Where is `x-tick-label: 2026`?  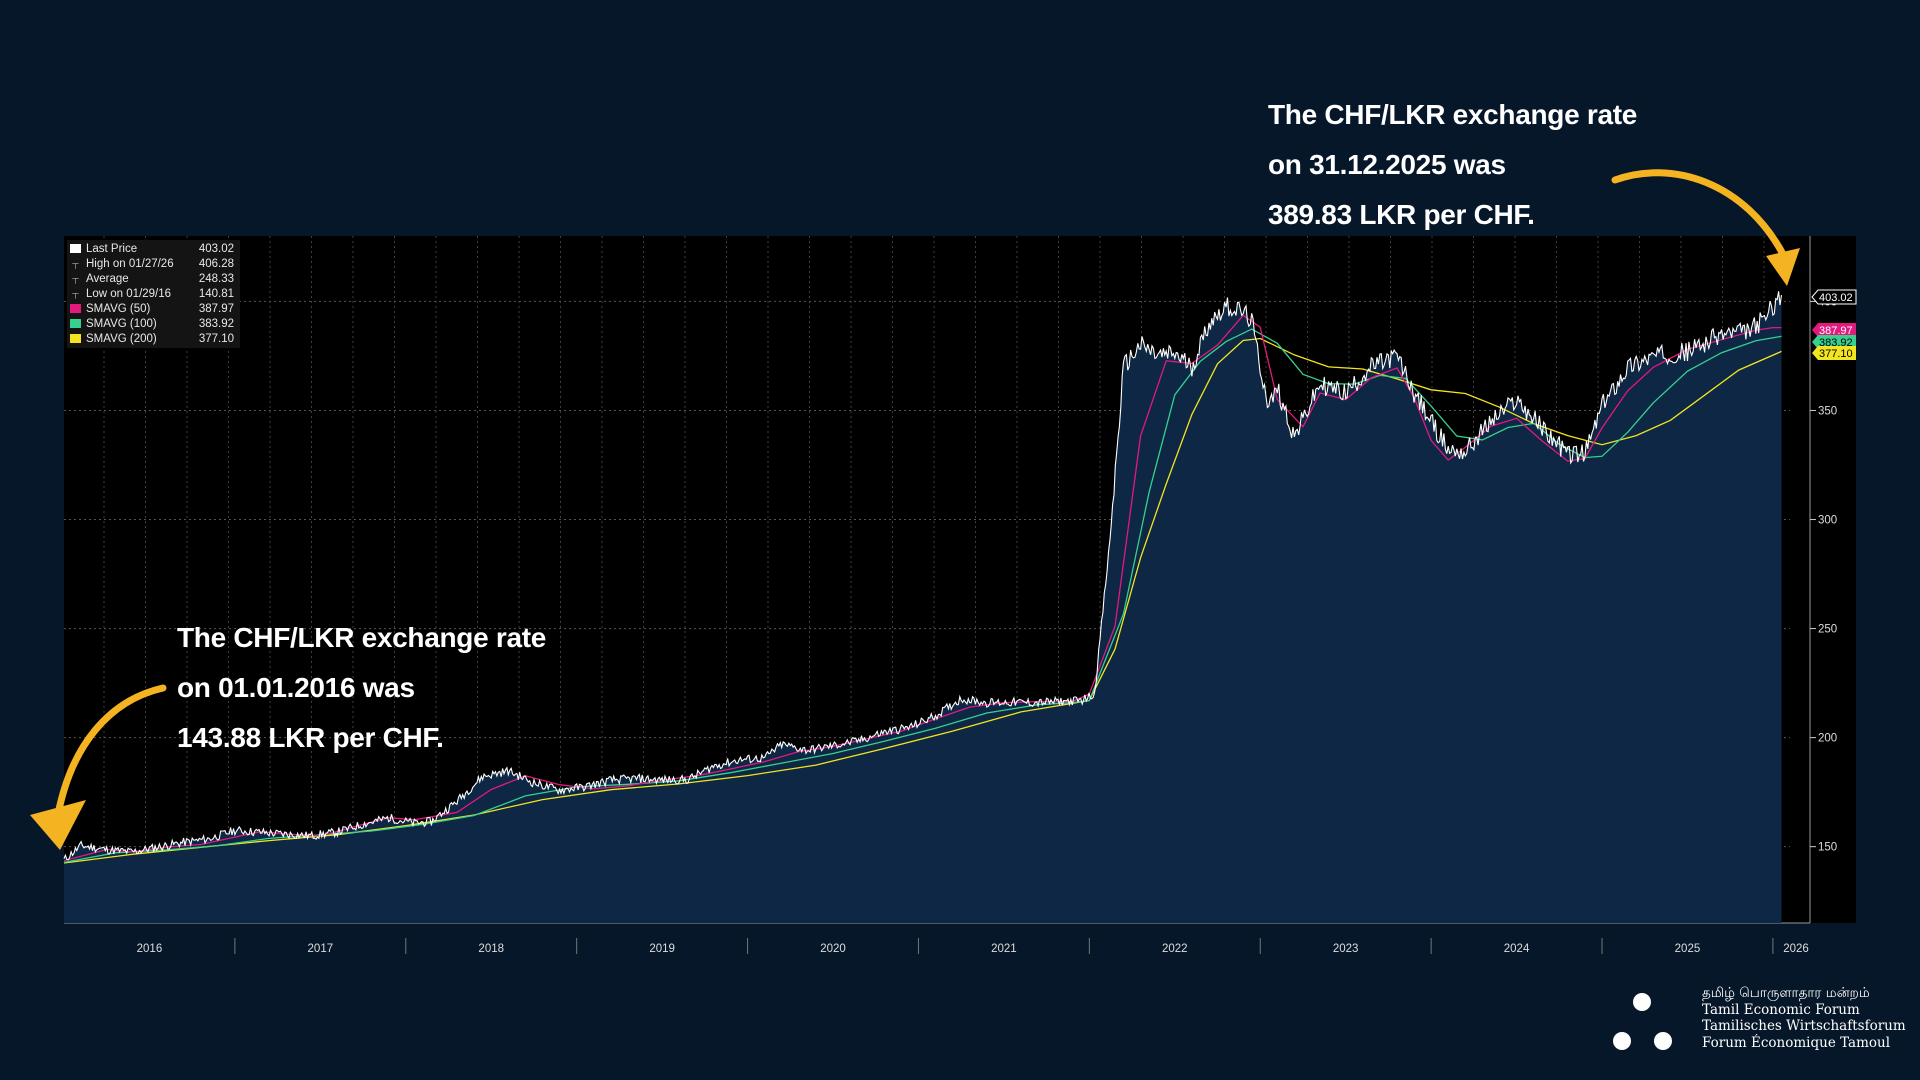 x-tick-label: 2026 is located at coordinates (1796, 949).